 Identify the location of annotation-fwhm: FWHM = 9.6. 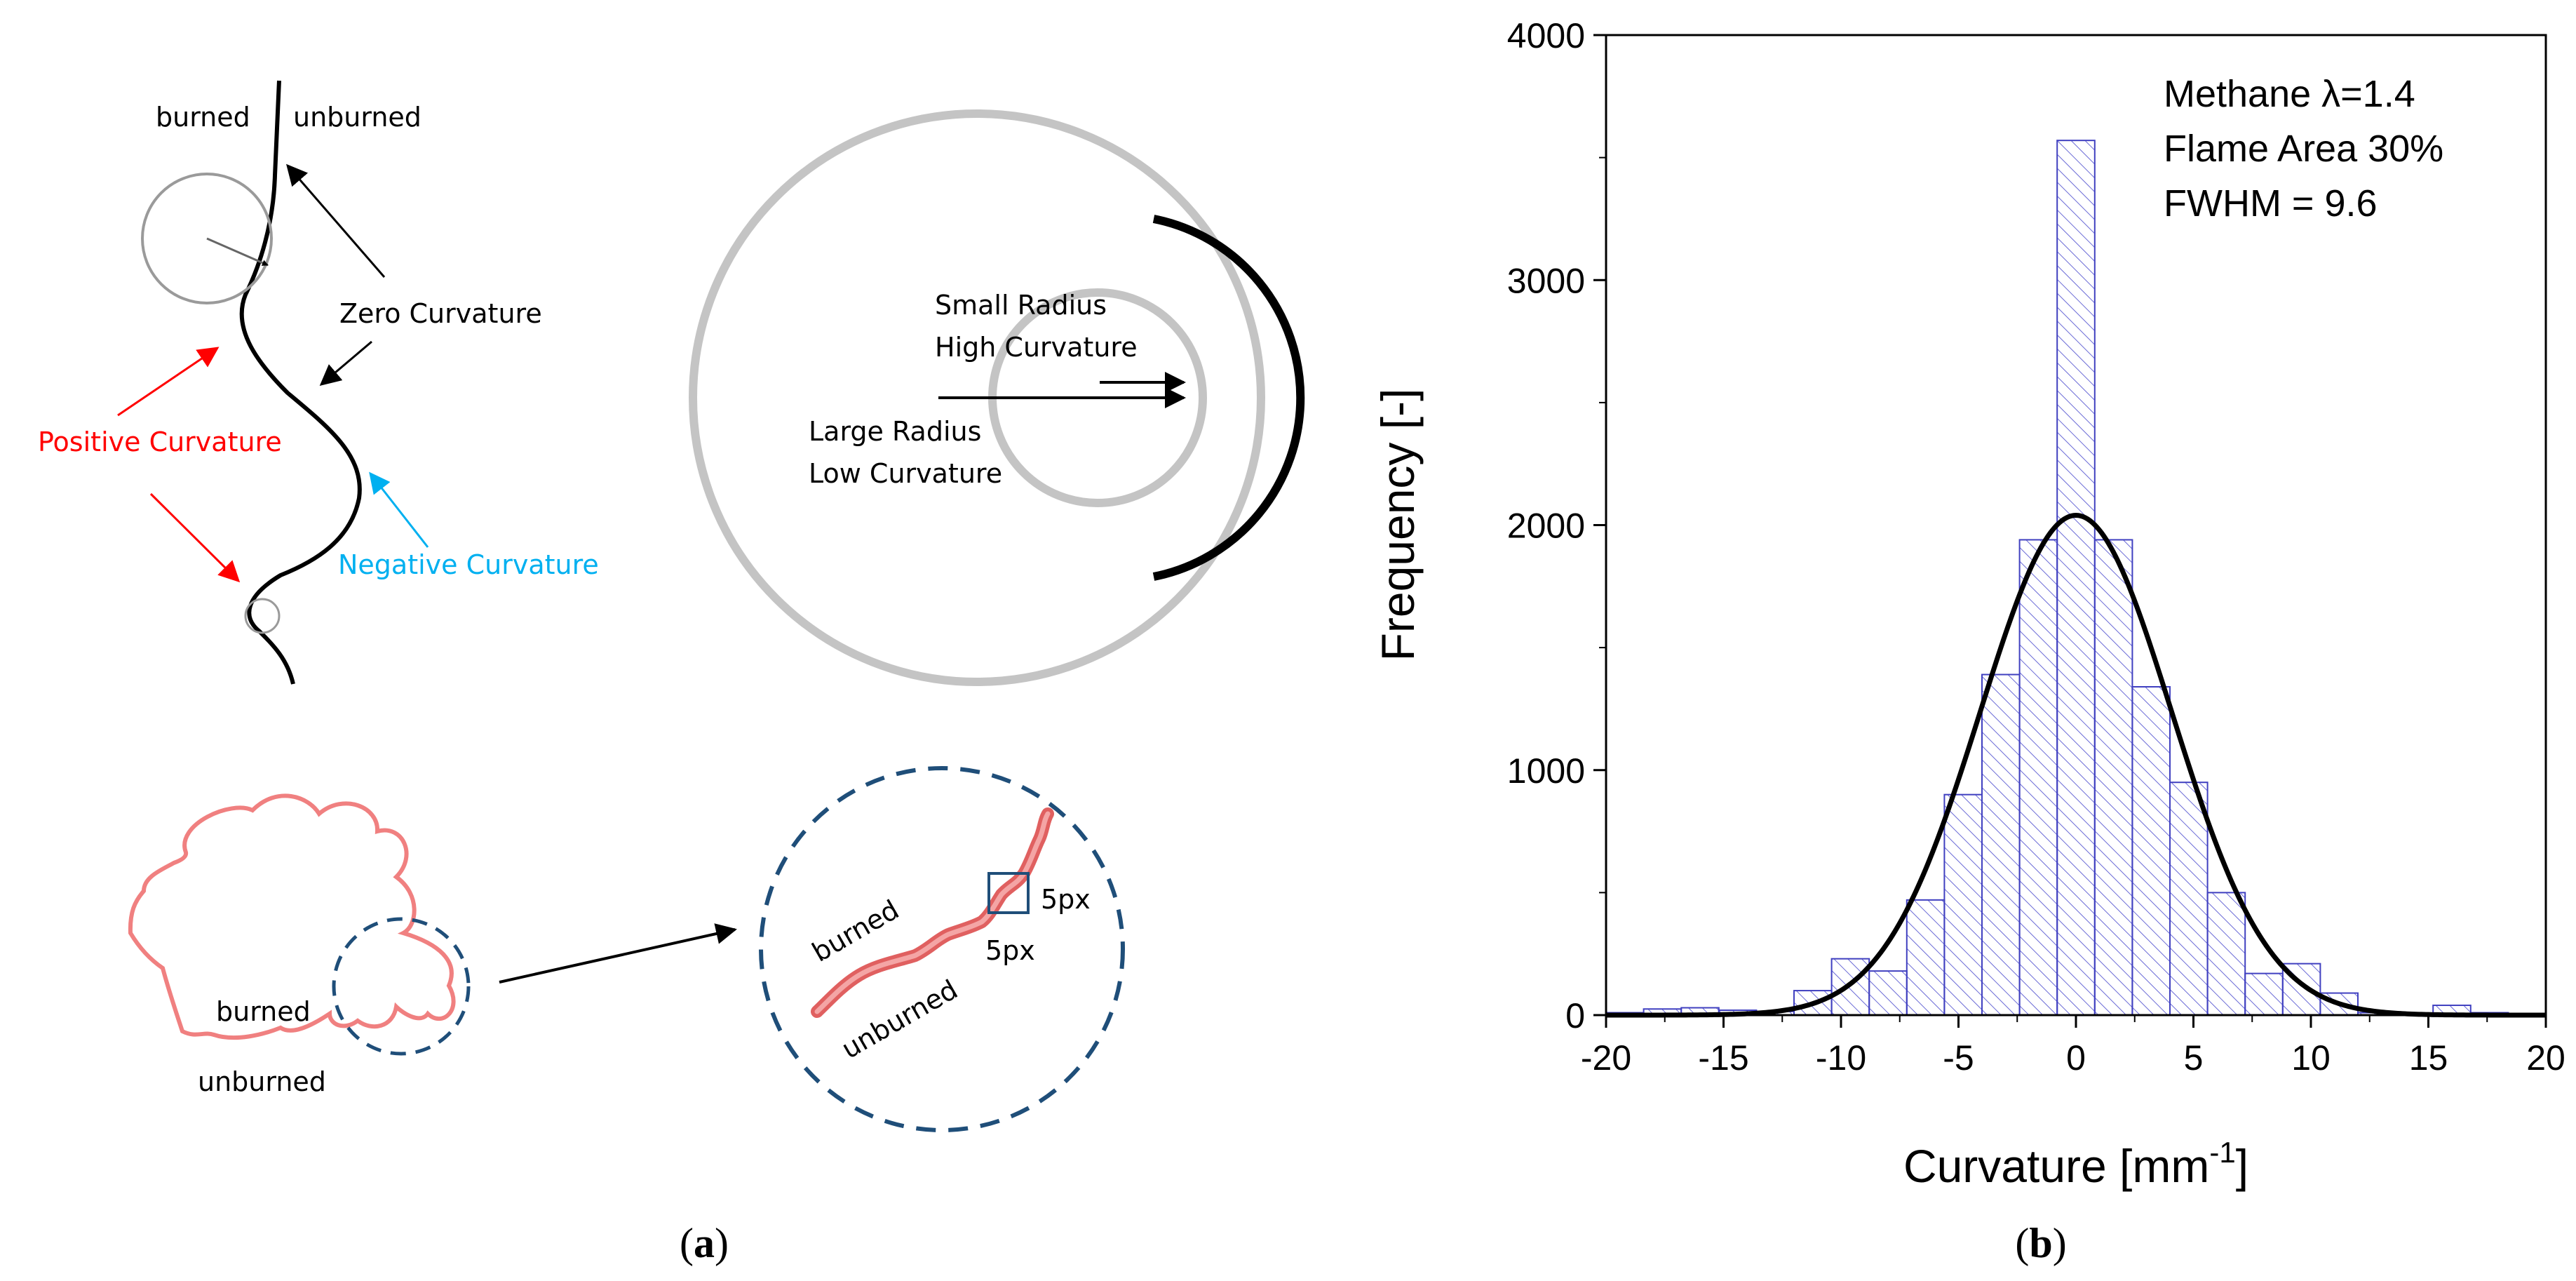
(2271, 203).